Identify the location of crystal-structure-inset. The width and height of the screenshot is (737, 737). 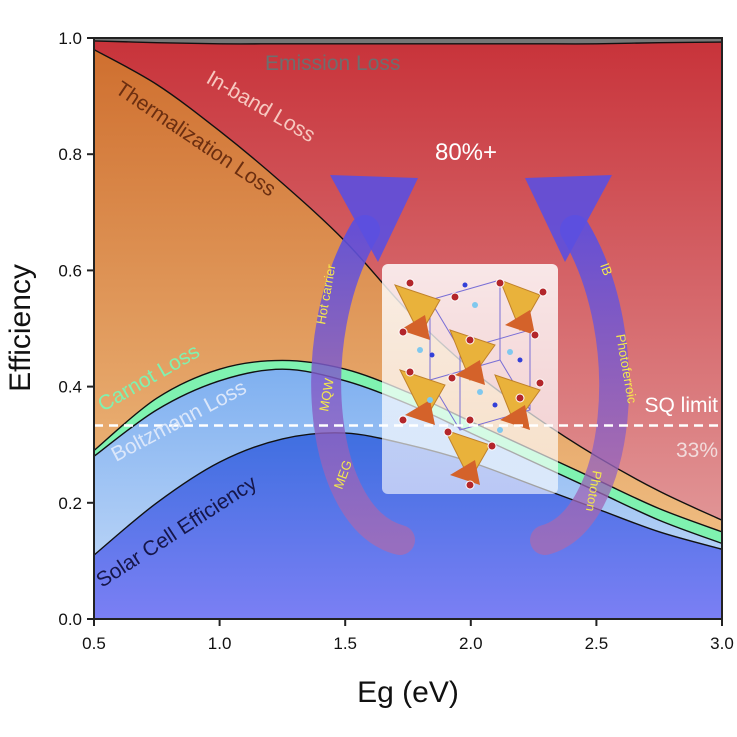
(470, 379).